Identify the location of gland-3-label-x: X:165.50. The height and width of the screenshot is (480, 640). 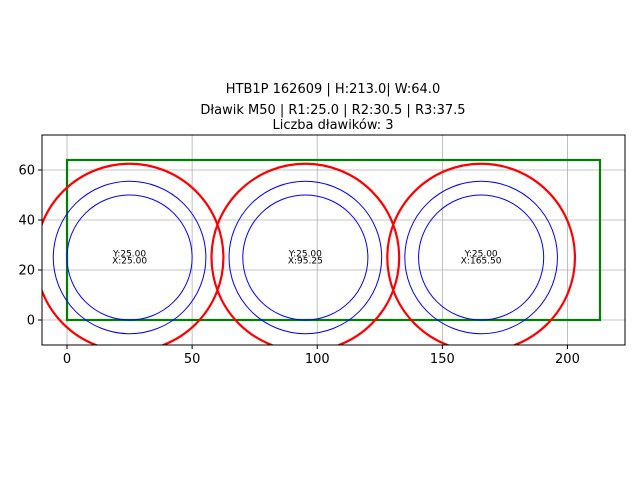
(481, 262).